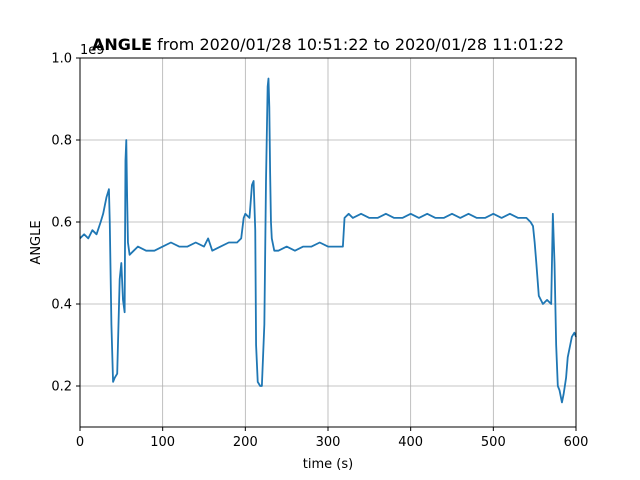 The image size is (640, 480). I want to click on y-tick-label: 0.6, so click(61, 223).